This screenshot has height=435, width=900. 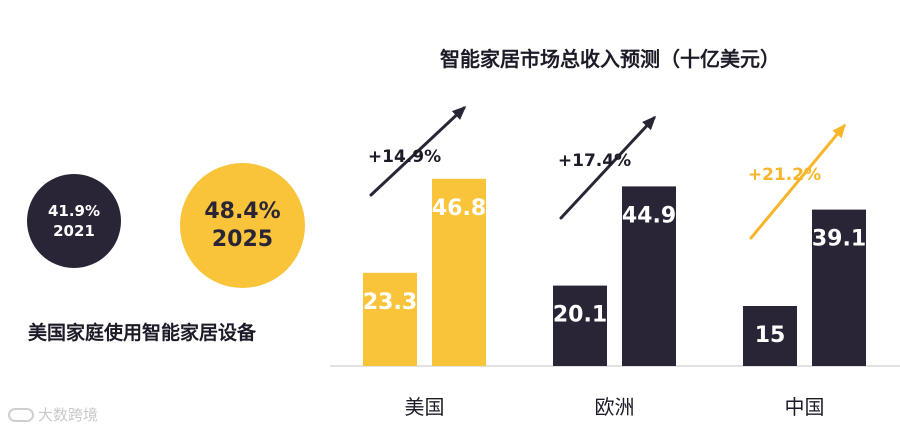 What do you see at coordinates (142, 333) in the screenshot?
I see `left-caption: 美国家庭使用智能家居设备` at bounding box center [142, 333].